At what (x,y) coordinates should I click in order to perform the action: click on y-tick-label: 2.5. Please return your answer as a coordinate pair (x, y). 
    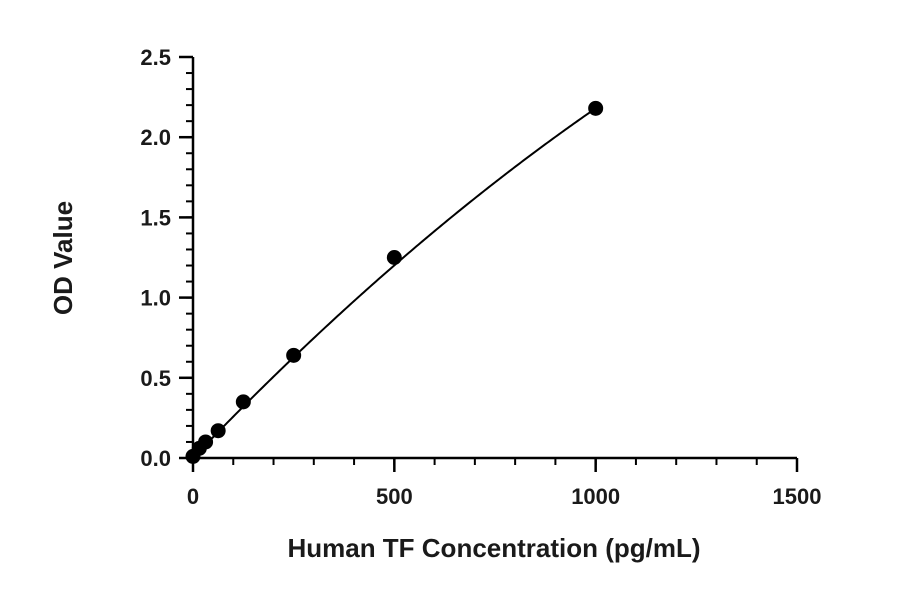
    Looking at the image, I should click on (155, 57).